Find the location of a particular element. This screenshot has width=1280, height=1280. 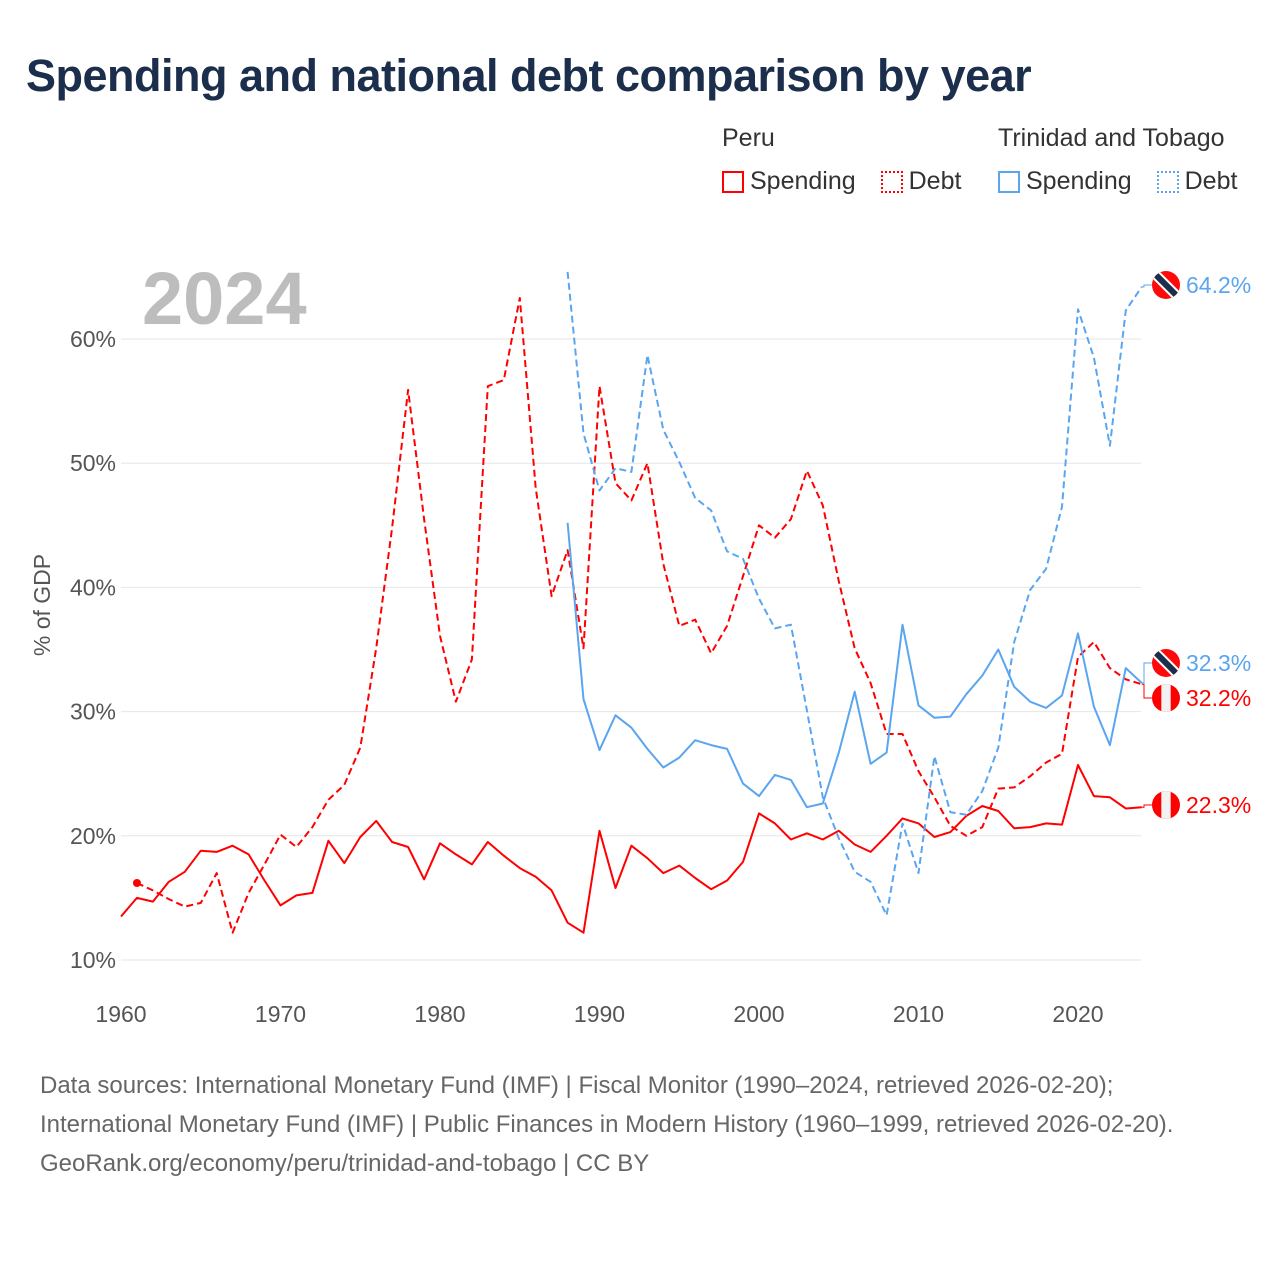

legend-group-trinidad-and-tobago: Trinidad and Tobago Spending Debt is located at coordinates (1125, 162).